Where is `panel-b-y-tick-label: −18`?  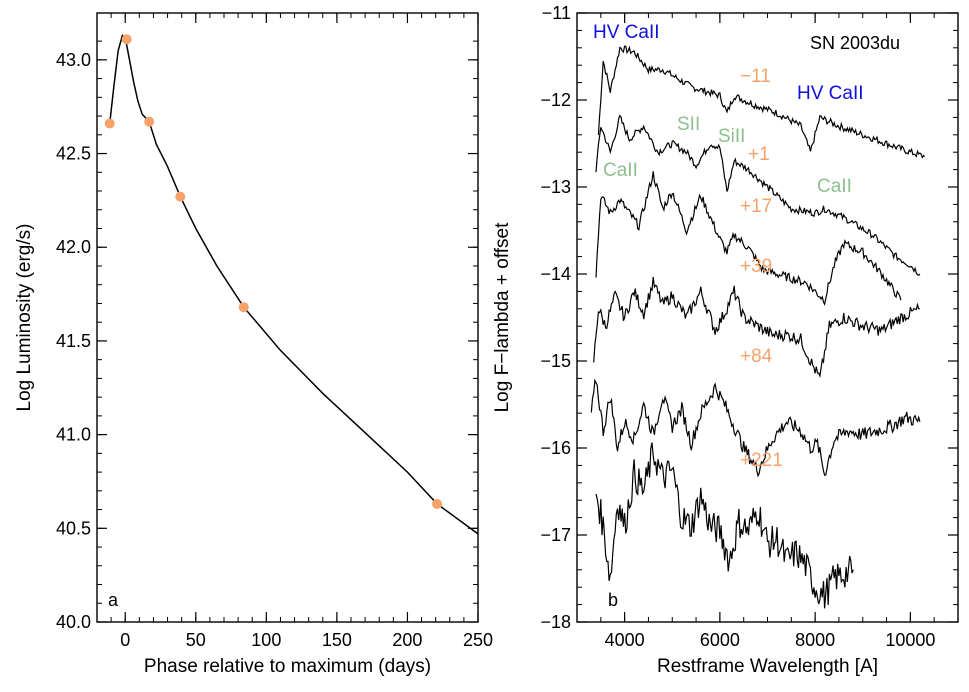 panel-b-y-tick-label: −18 is located at coordinates (555, 622).